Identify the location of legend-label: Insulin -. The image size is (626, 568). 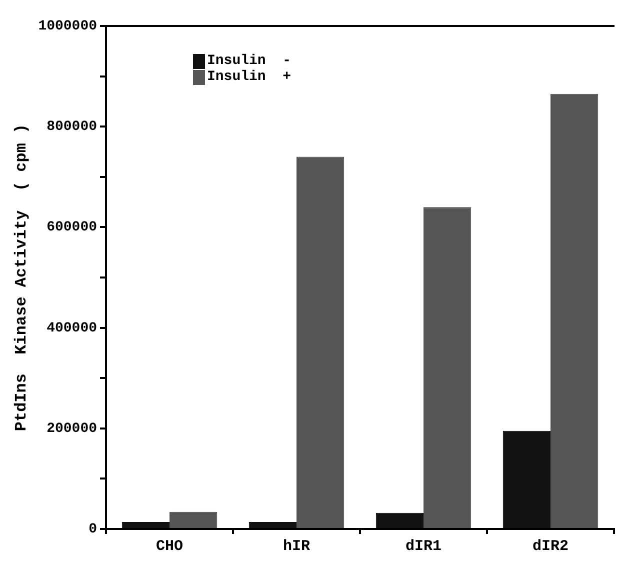
(249, 61).